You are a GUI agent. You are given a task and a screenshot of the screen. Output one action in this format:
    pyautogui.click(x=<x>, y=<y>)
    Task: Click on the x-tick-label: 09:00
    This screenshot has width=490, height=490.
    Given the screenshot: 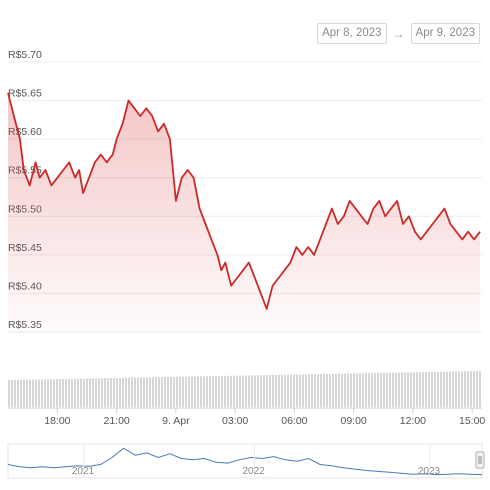 What is the action you would take?
    pyautogui.click(x=353, y=421)
    